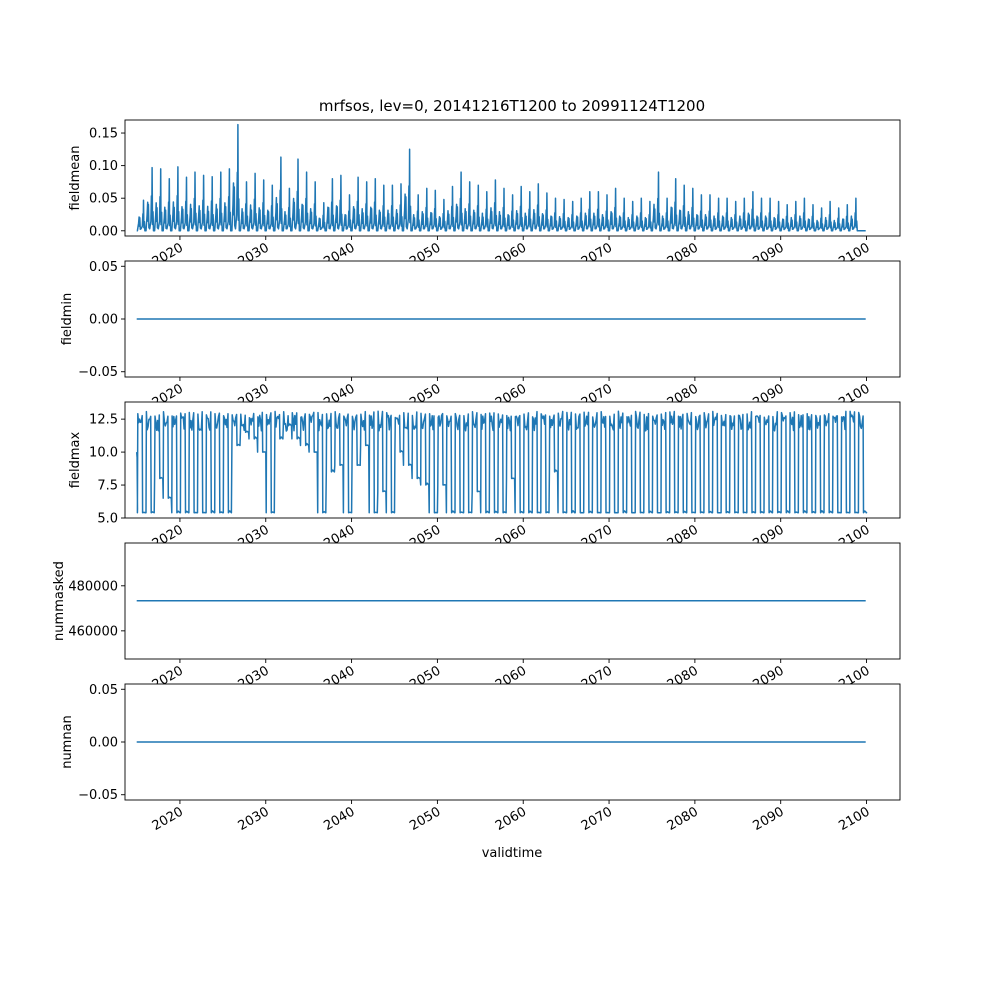 This screenshot has height=1000, width=1000. Describe the element at coordinates (103, 420) in the screenshot. I see `y-tick-label-fieldmax: 12.5` at that location.